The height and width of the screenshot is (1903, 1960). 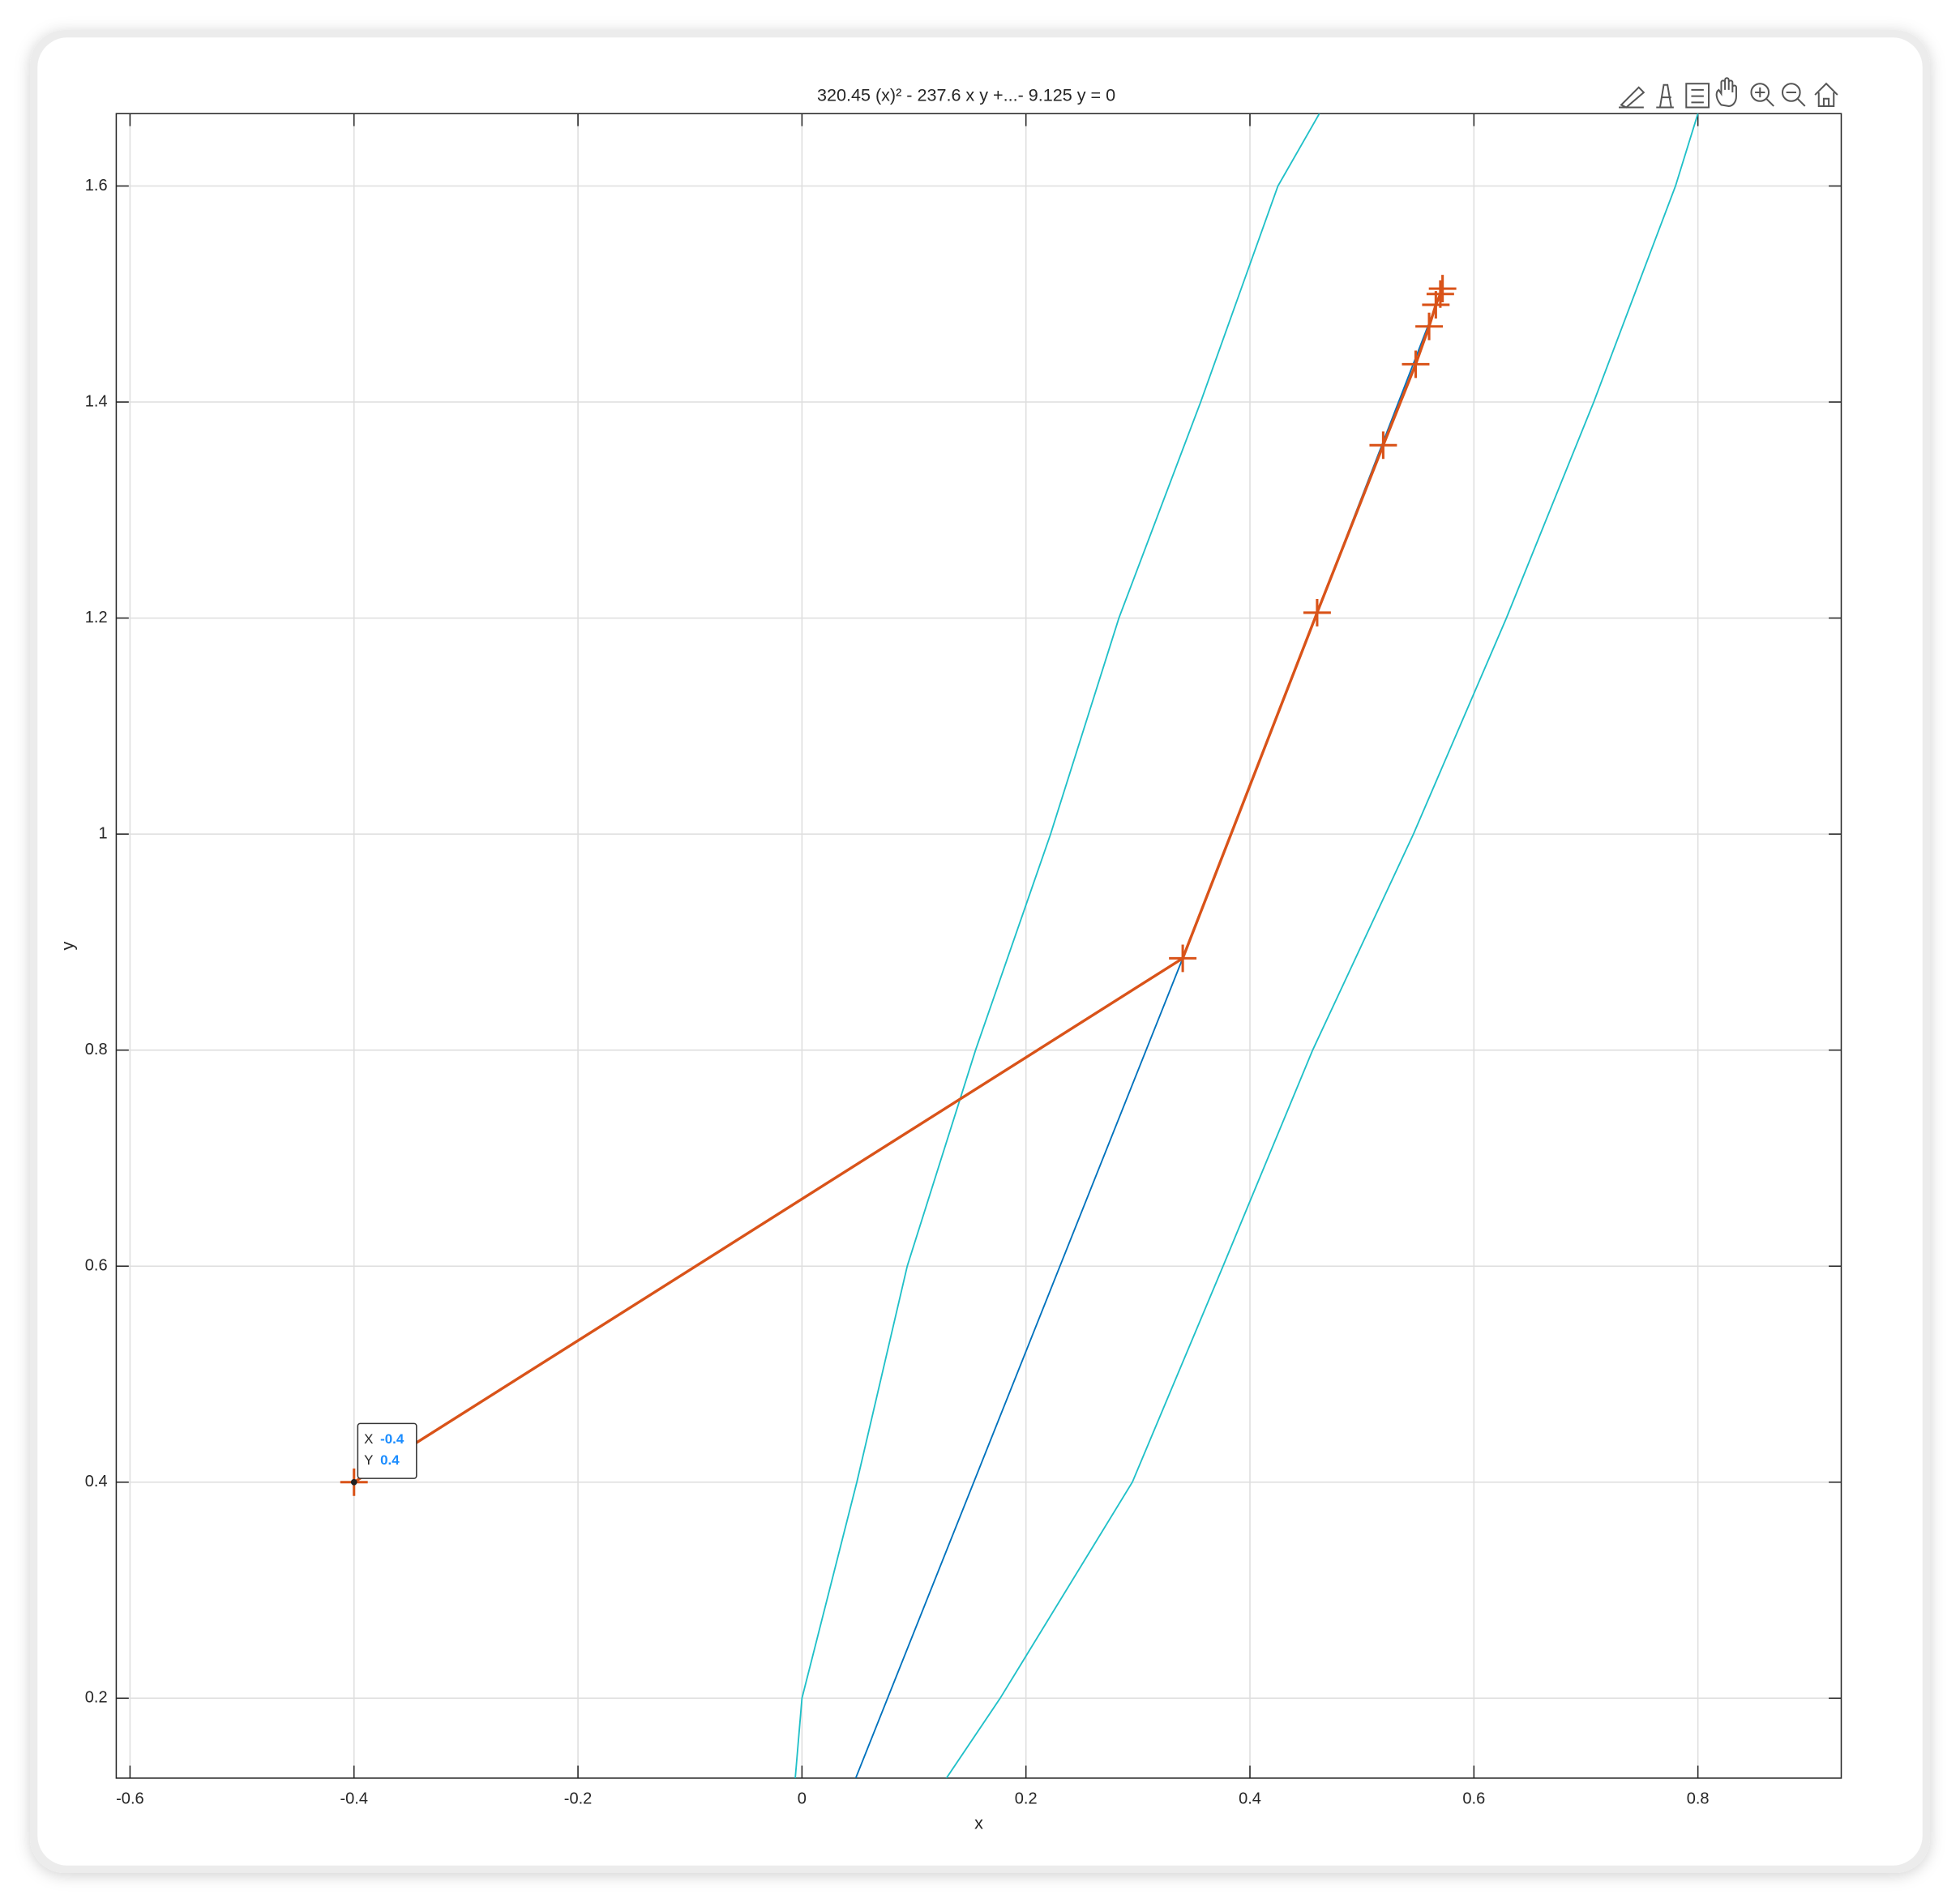 I want to click on insert-legend, so click(x=1697, y=96).